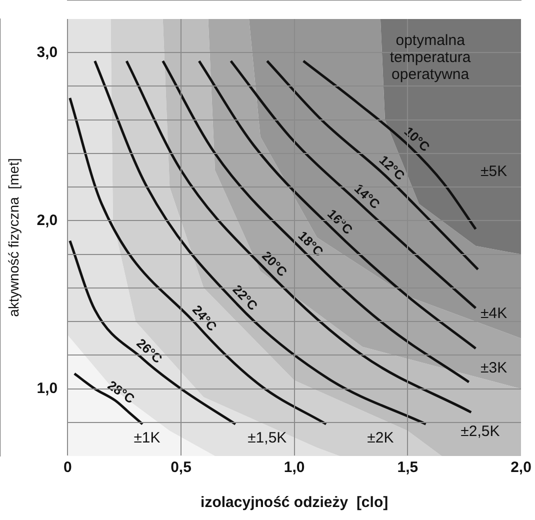 The image size is (535, 520). Describe the element at coordinates (47, 52) in the screenshot. I see `y-tick-label: 3,0` at that location.